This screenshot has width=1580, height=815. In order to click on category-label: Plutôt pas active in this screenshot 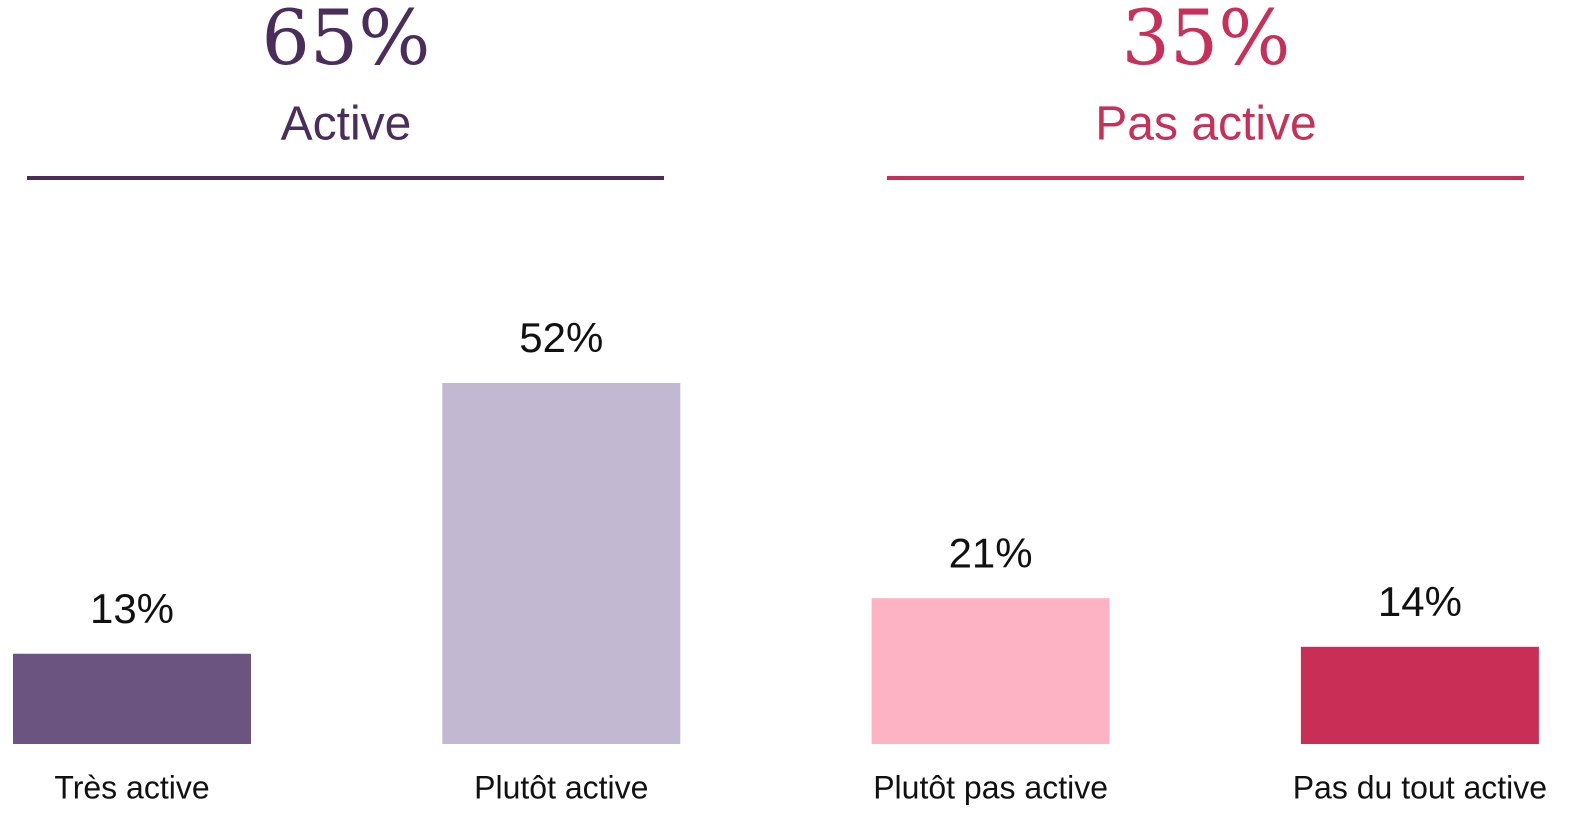, I will do `click(990, 787)`.